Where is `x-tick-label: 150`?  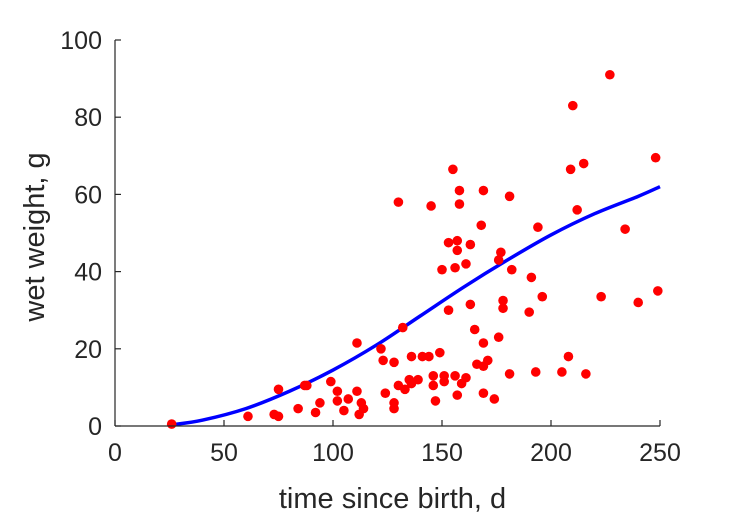
x-tick-label: 150 is located at coordinates (442, 453).